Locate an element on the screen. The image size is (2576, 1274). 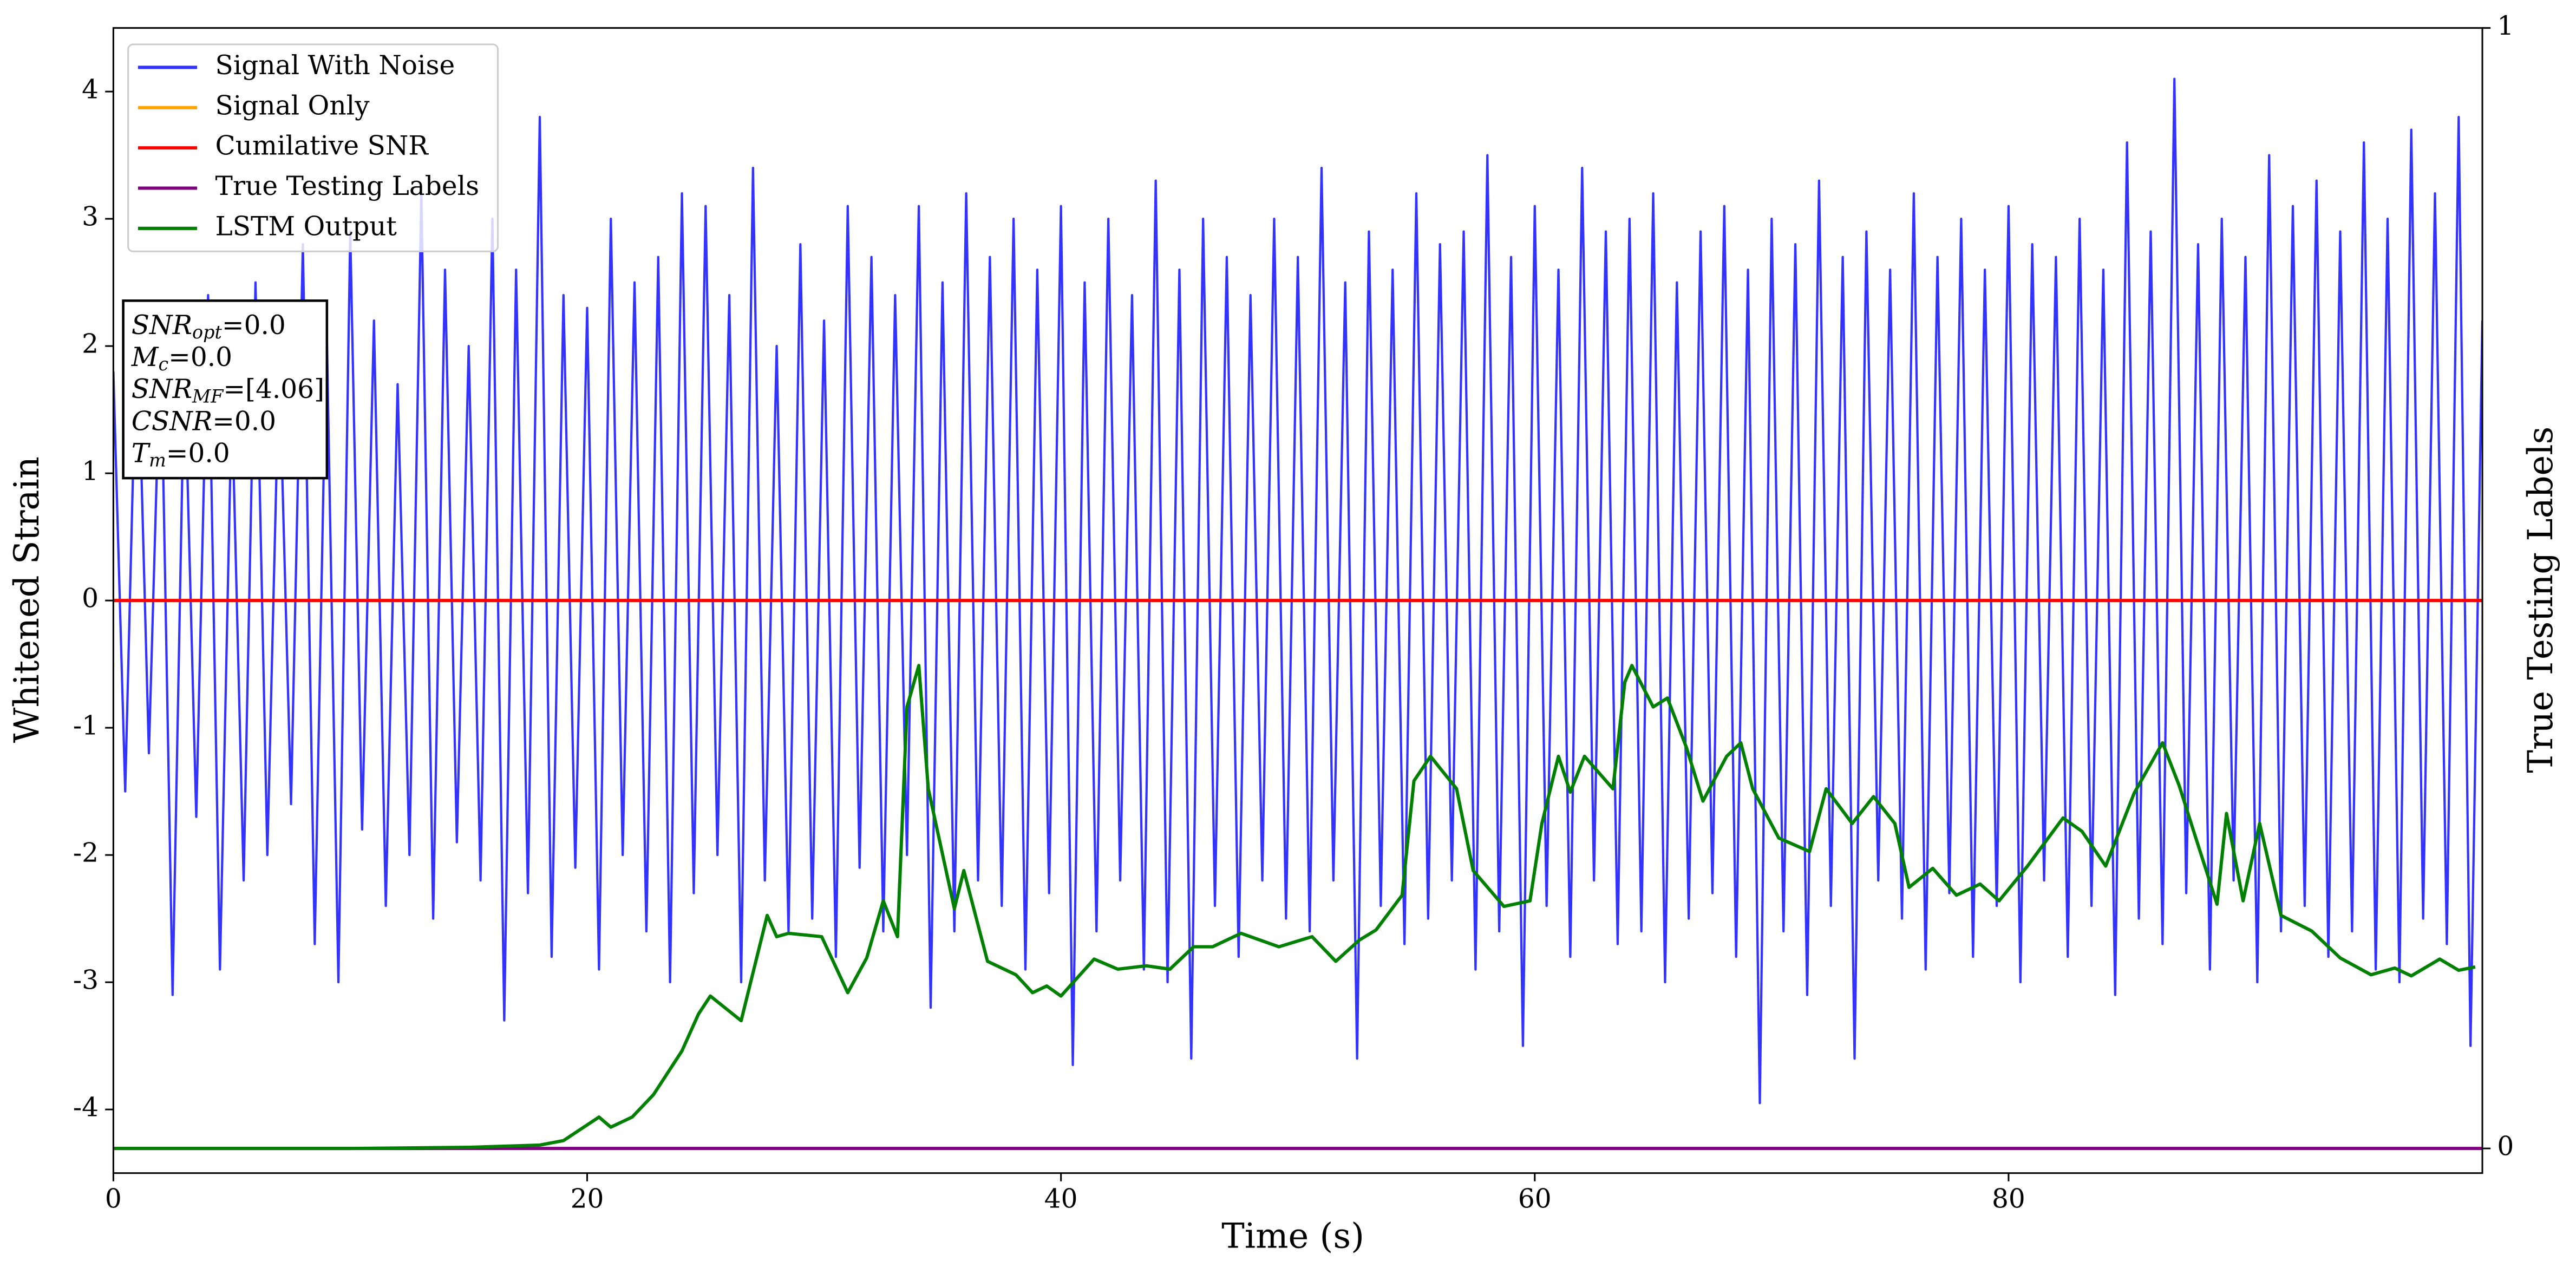
x-axis-label: Time (s) is located at coordinates (1292, 1237).